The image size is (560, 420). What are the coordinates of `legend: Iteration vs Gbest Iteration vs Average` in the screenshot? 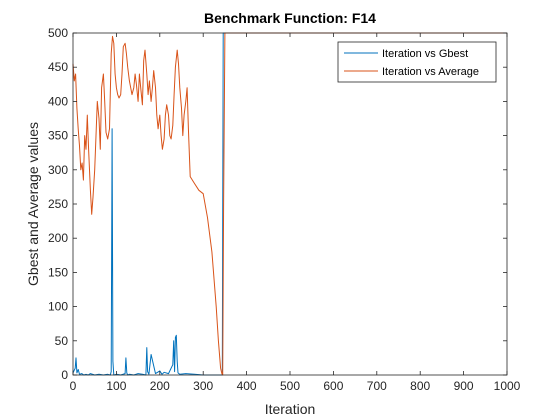 It's located at (417, 62).